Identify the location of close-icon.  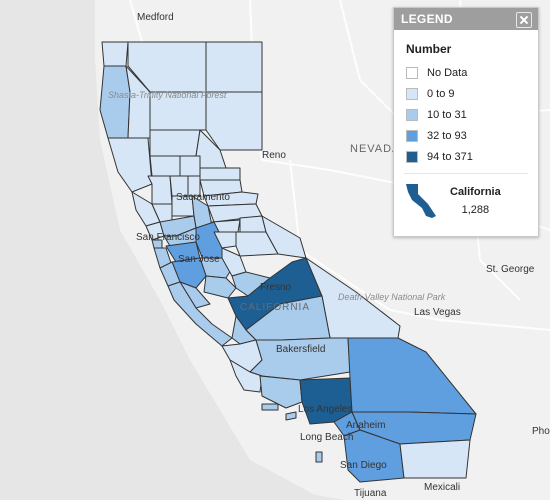
(524, 20).